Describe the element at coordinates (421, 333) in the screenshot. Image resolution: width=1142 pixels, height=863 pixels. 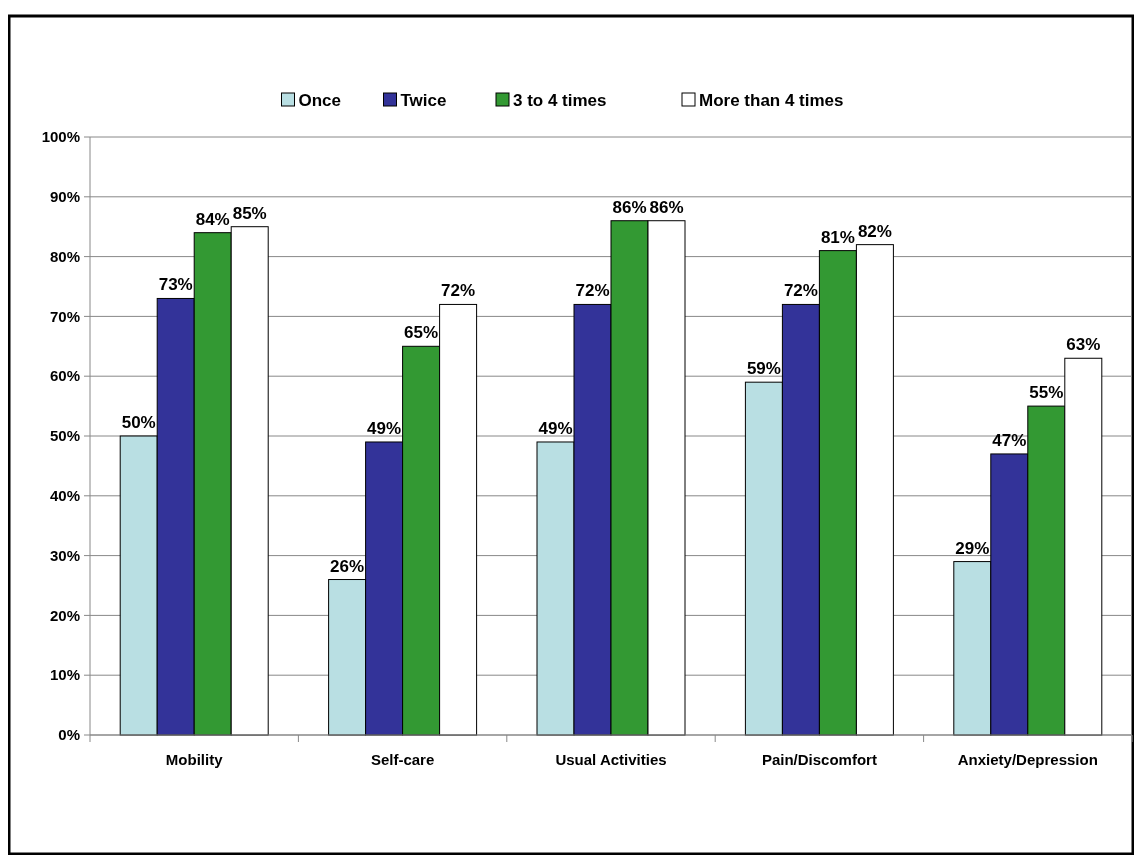
I see `text: 65%` at that location.